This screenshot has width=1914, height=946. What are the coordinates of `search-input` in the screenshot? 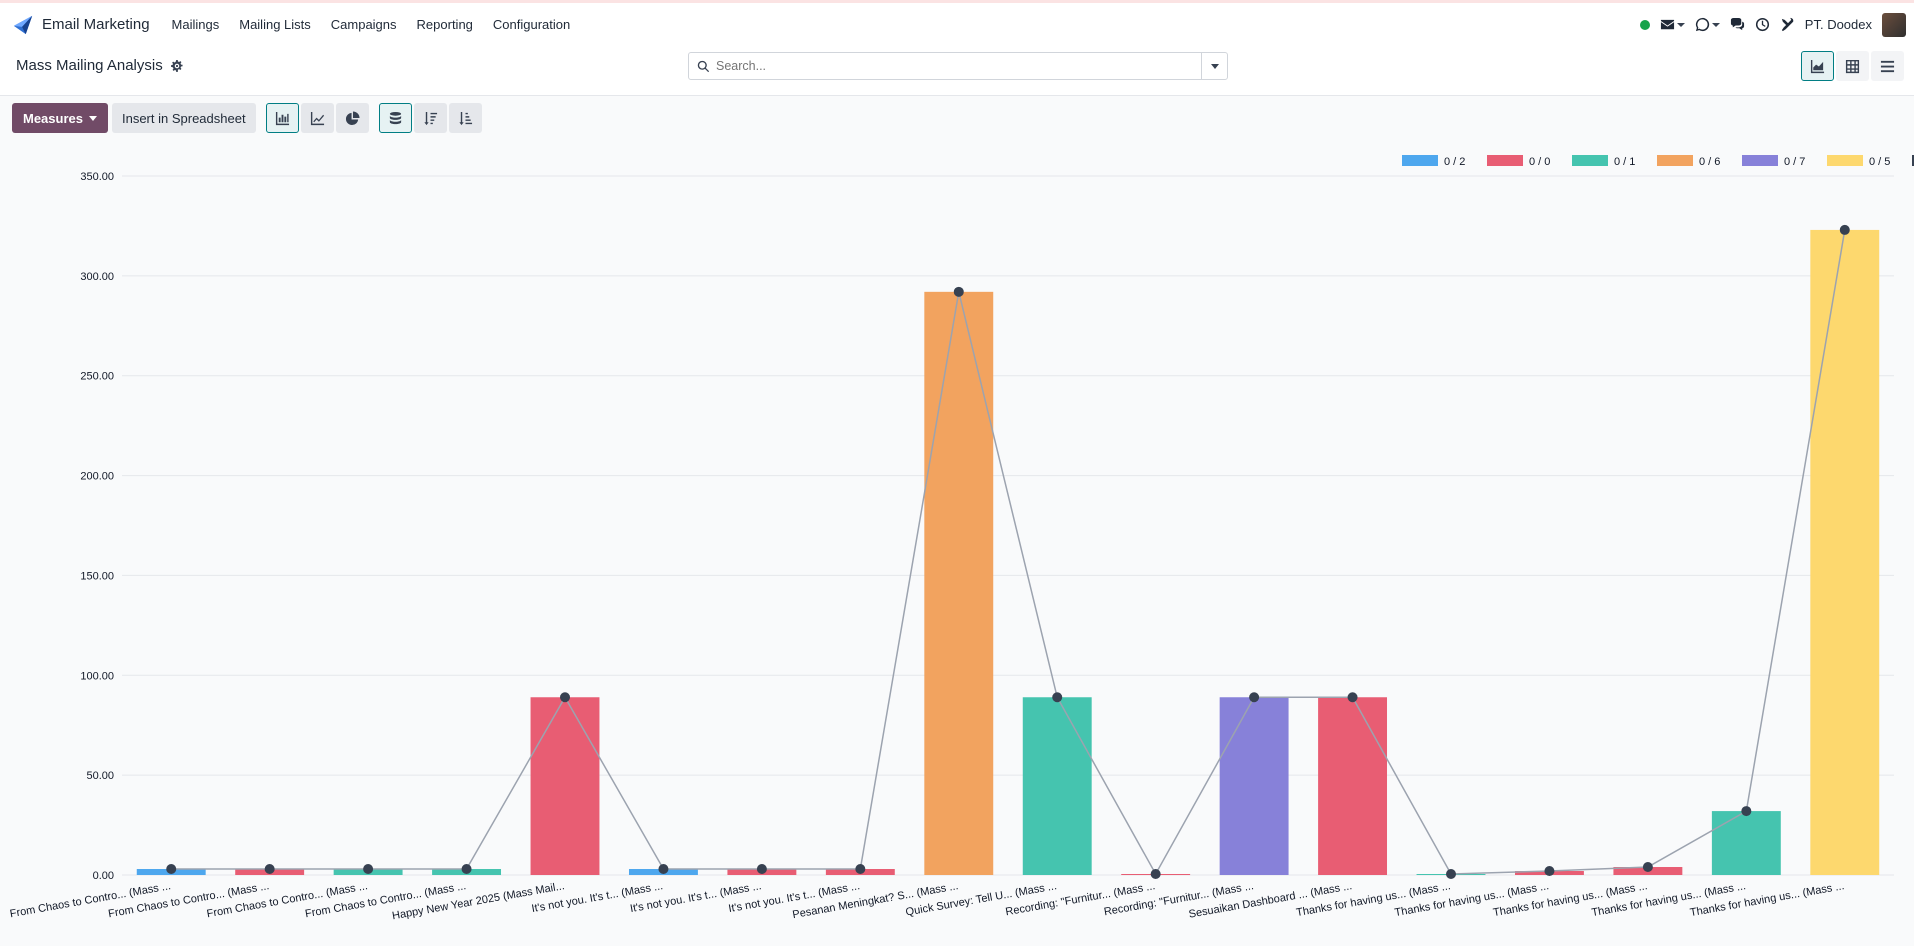 It's located at (958, 66).